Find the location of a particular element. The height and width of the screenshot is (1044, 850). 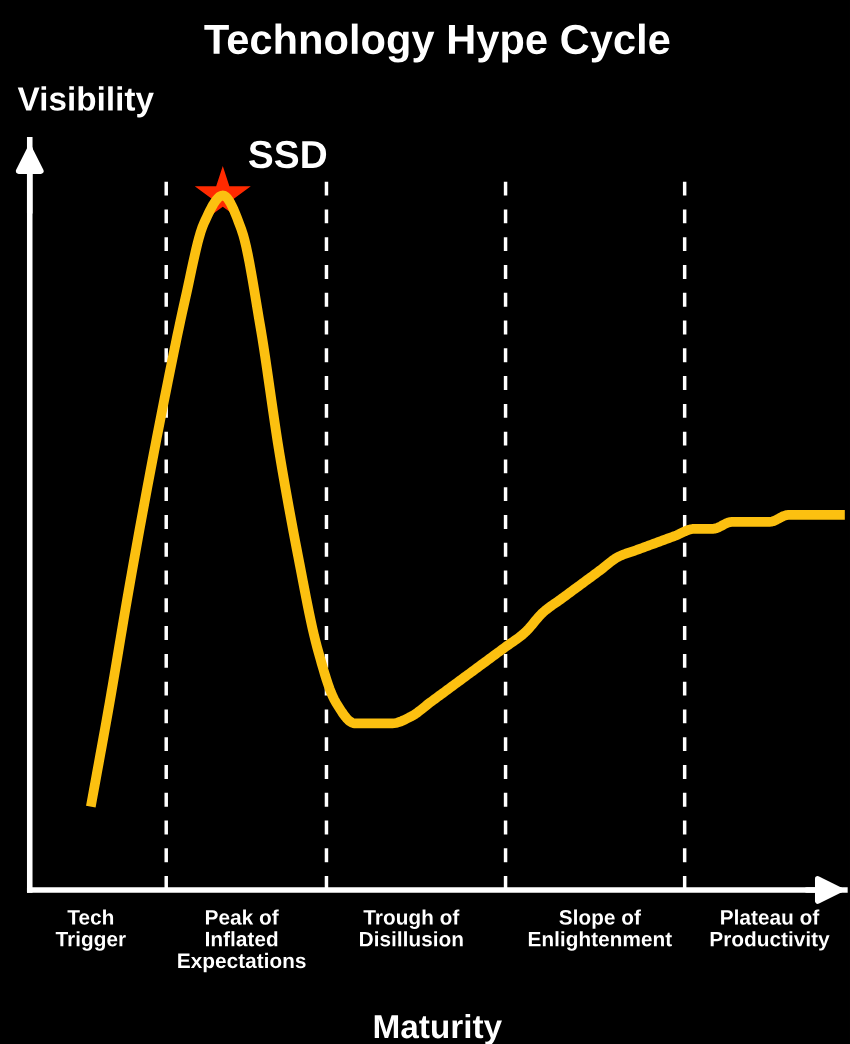

x-tick-label: Peak of Inflated Expectations is located at coordinates (242, 941).